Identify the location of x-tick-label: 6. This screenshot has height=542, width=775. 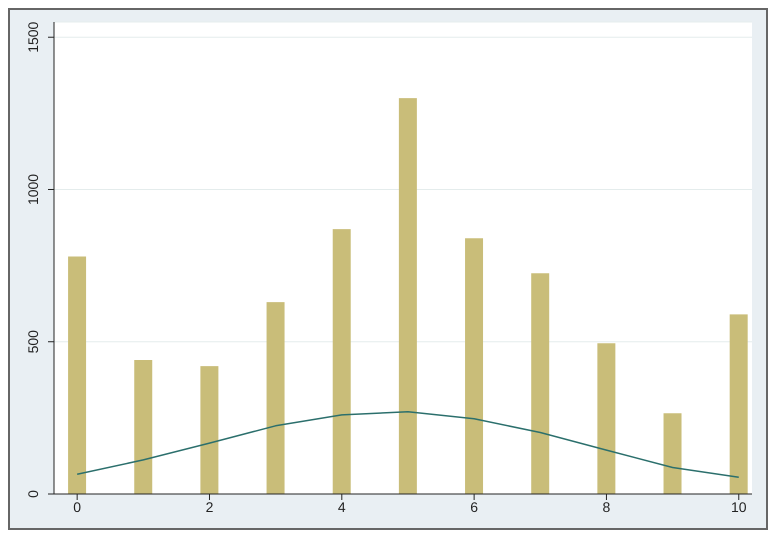
(474, 506).